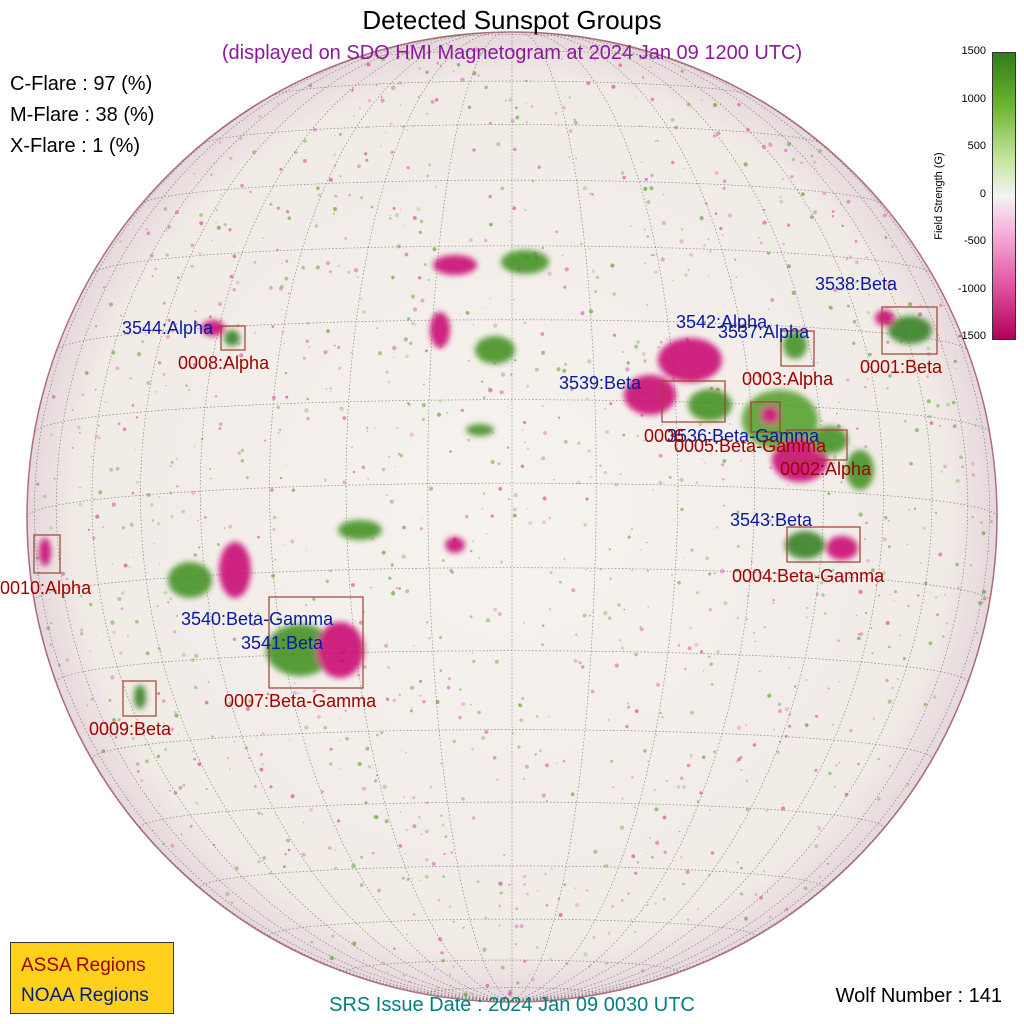 This screenshot has height=1024, width=1024. What do you see at coordinates (973, 51) in the screenshot?
I see `colorbar-tick: 1500` at bounding box center [973, 51].